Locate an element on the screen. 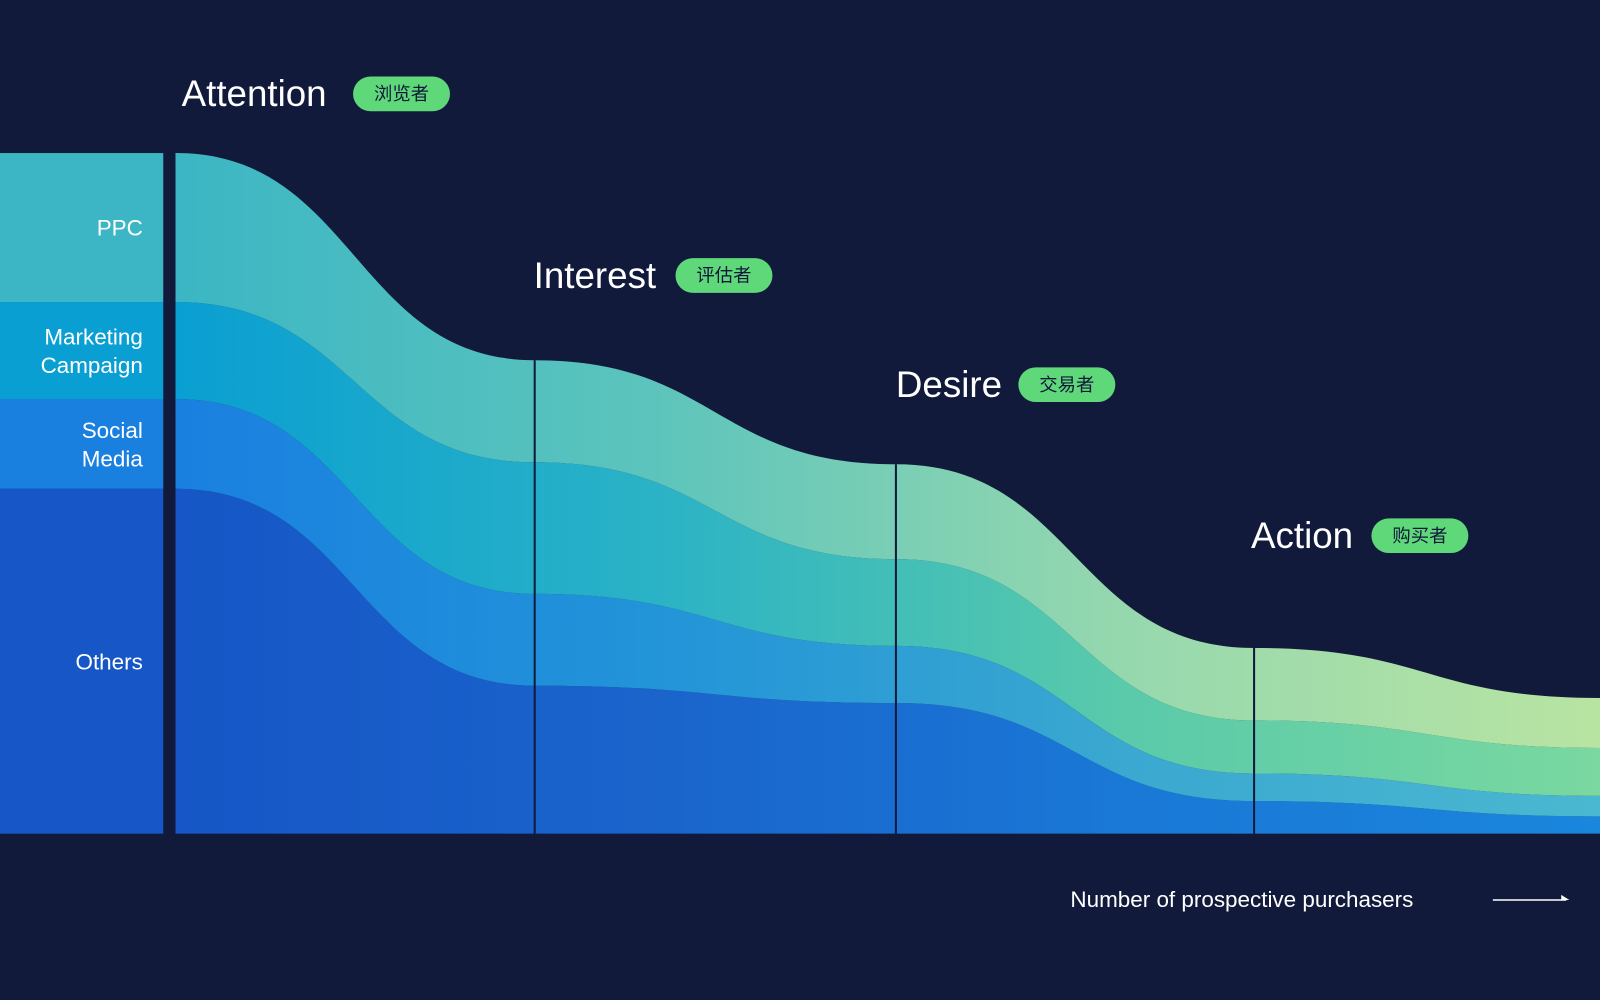 This screenshot has height=1000, width=1600. legend-label: Marketing Campaign is located at coordinates (92, 351).